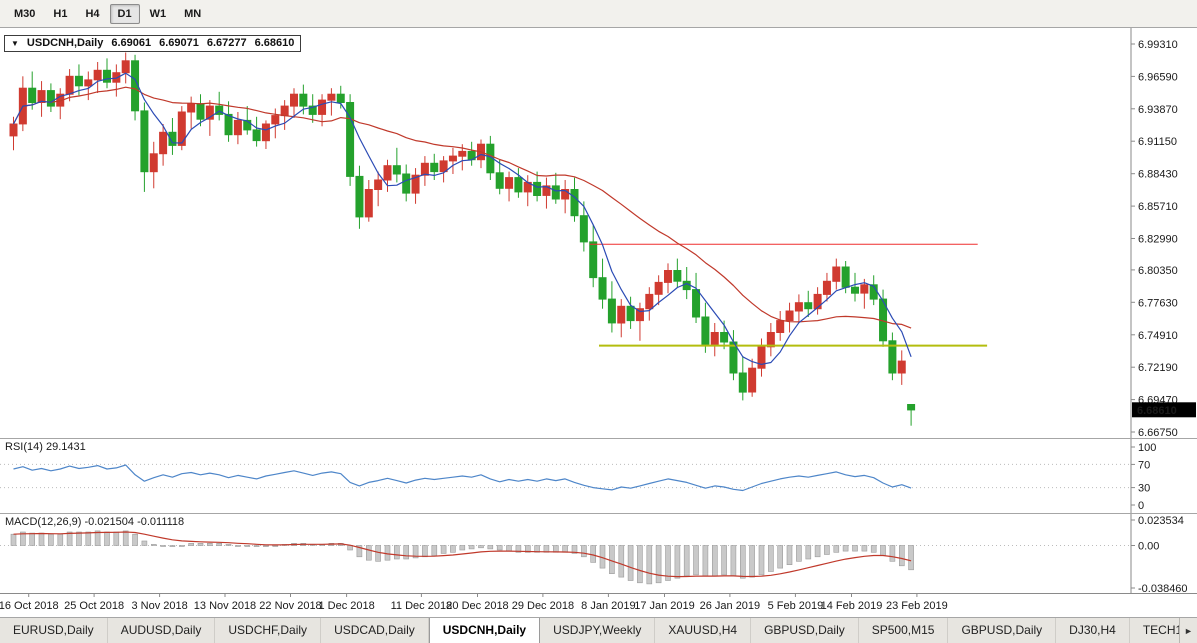 The height and width of the screenshot is (643, 1197). Describe the element at coordinates (1141, 506) in the screenshot. I see `svg-text: 0` at that location.